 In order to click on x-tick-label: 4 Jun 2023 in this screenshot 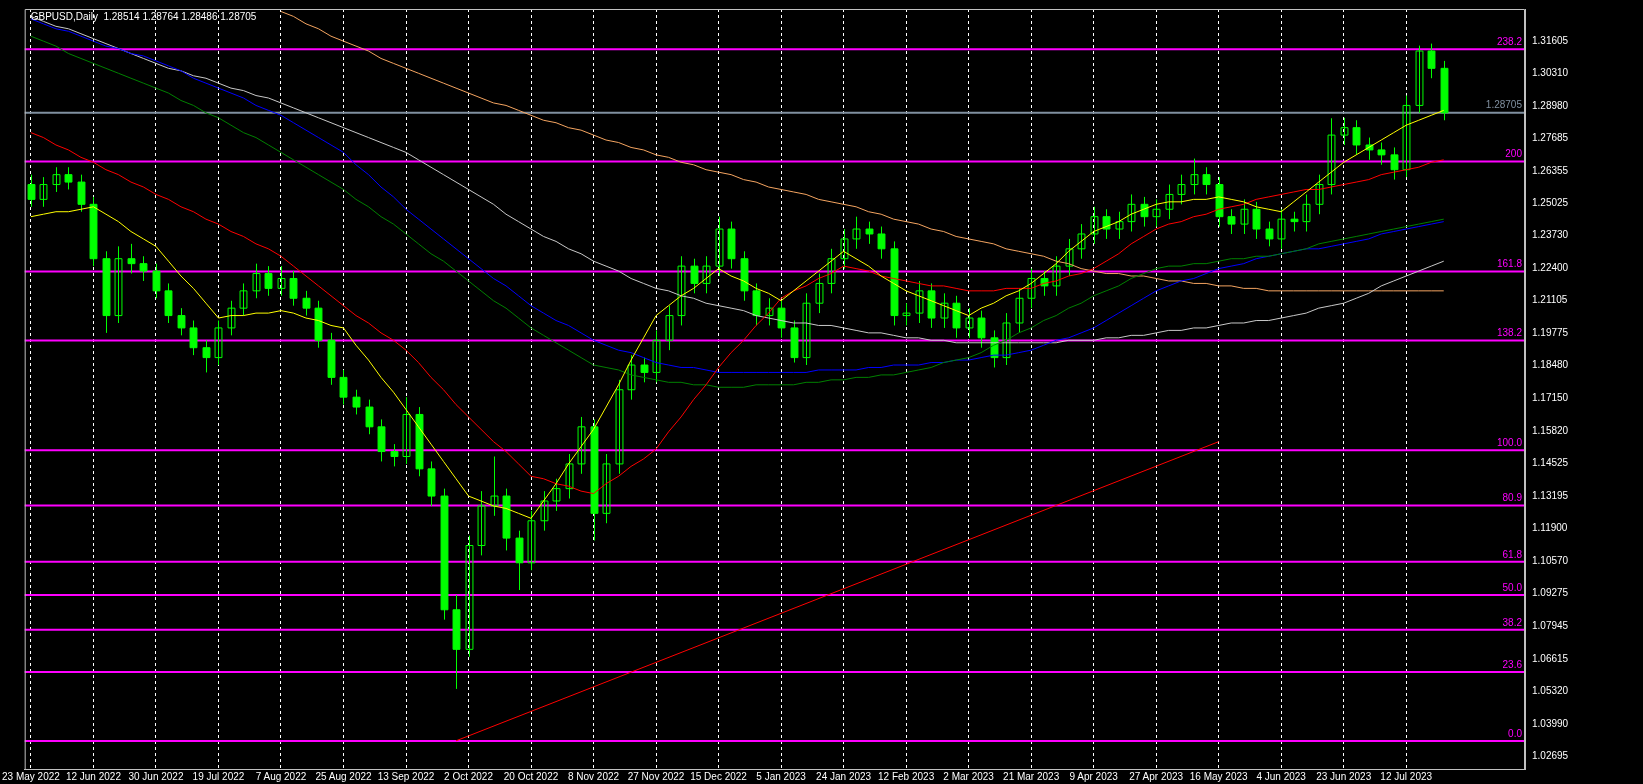, I will do `click(1281, 776)`.